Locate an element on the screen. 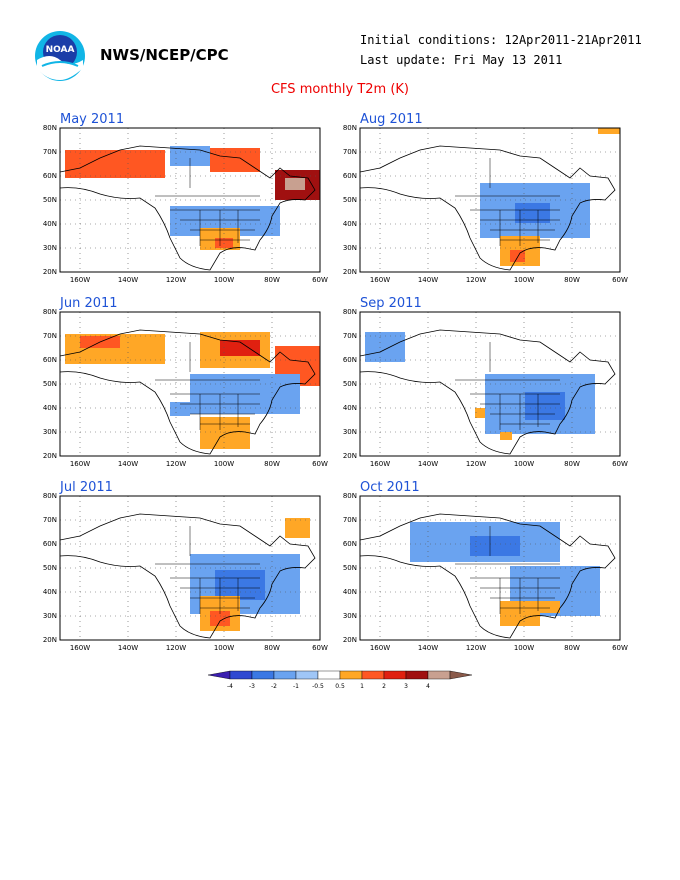 The width and height of the screenshot is (680, 880). colorbar-label: -4 is located at coordinates (230, 686).